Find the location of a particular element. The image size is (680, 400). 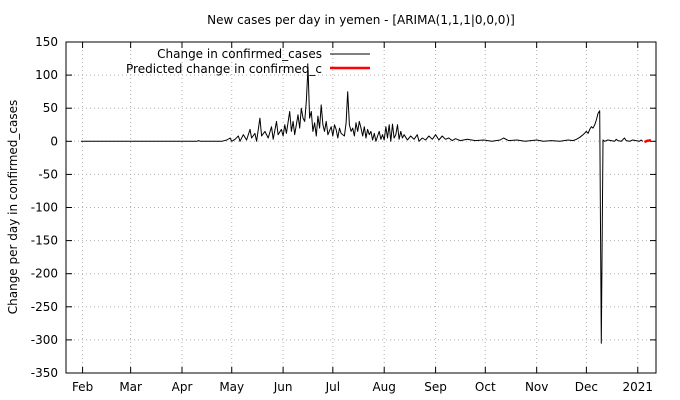

y-tick-label: 0 is located at coordinates (54, 141).